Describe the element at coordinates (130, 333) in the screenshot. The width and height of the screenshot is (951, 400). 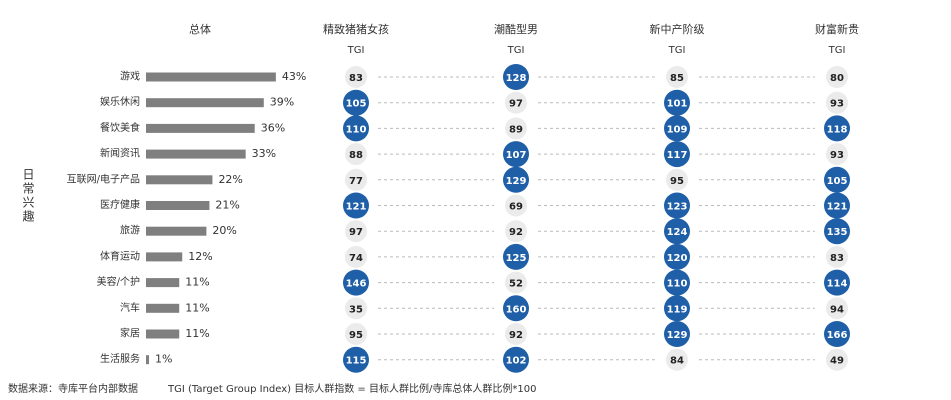
I see `category-label: 家居` at that location.